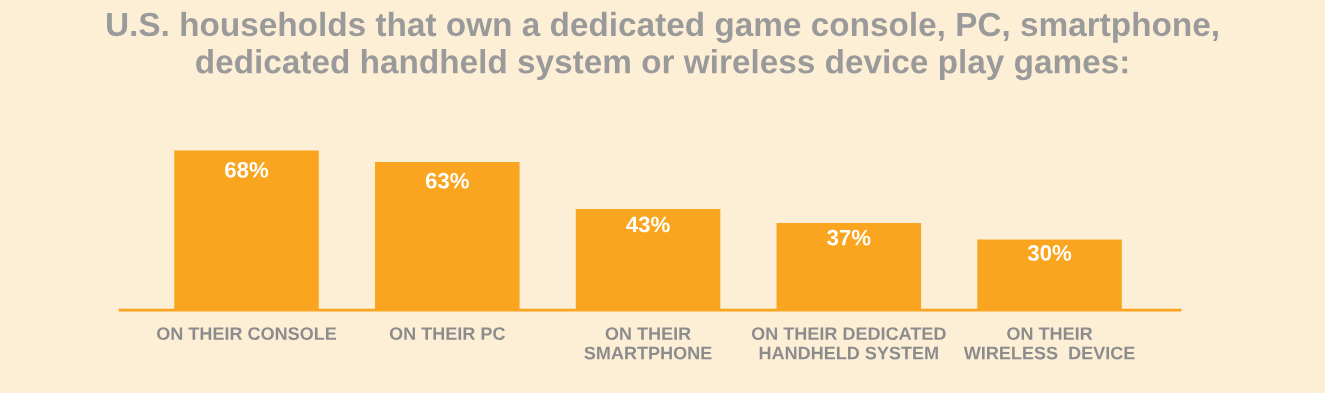 This screenshot has height=393, width=1325. Describe the element at coordinates (648, 343) in the screenshot. I see `x-tick-label: ON THEIR SMARTPHONE` at that location.